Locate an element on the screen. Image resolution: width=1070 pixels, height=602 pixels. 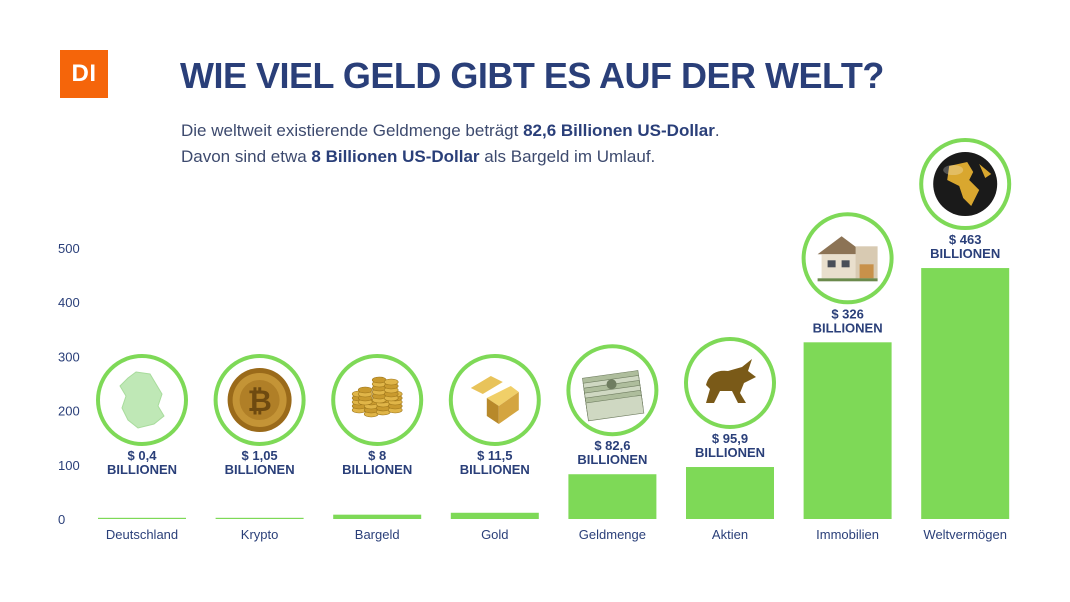
bar-immobilien is located at coordinates (847, 430).